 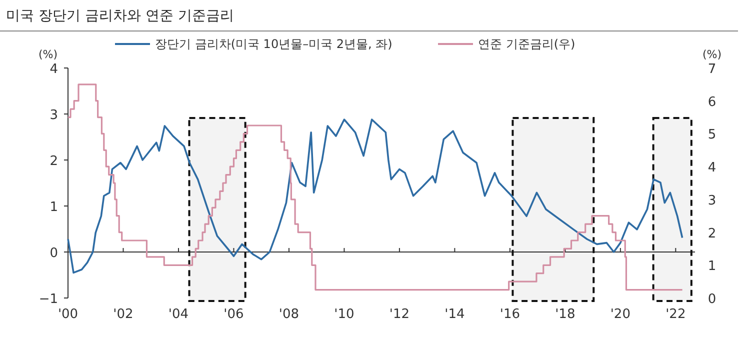 I want to click on y2-tick-label: 3, so click(x=712, y=200).